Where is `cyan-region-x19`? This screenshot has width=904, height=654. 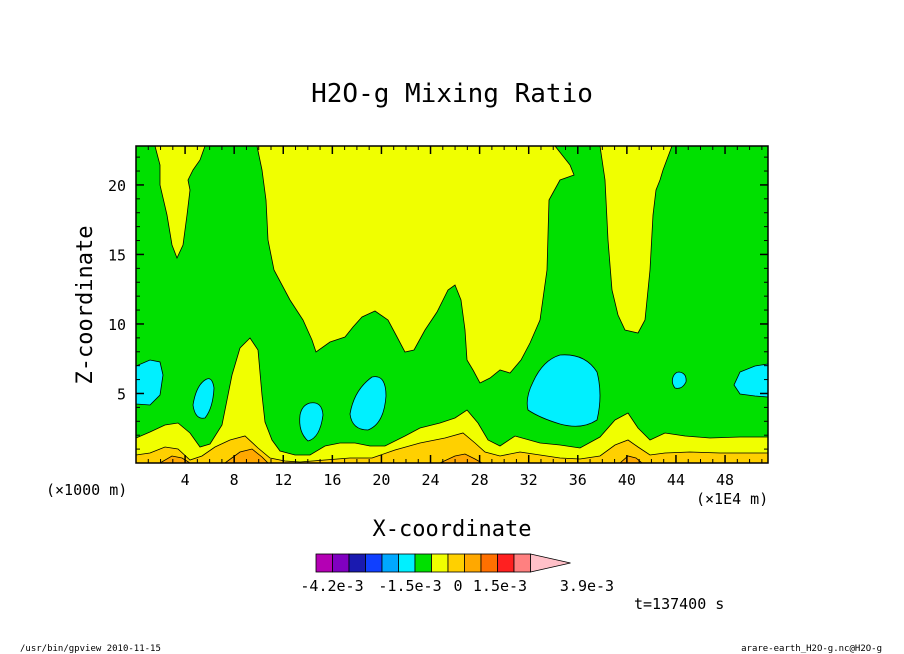
cyan-region-x19 is located at coordinates (368, 403).